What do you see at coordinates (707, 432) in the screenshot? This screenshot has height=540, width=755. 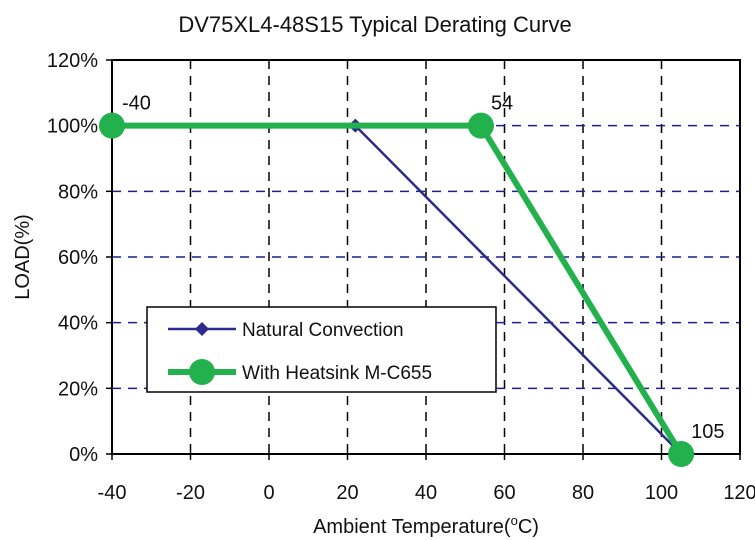 I see `point-annotation: 105` at bounding box center [707, 432].